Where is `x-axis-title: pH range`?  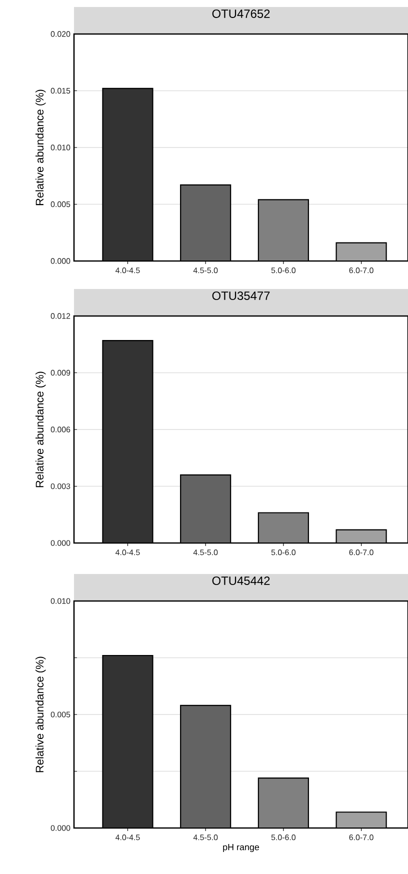
x-axis-title: pH range is located at coordinates (241, 848).